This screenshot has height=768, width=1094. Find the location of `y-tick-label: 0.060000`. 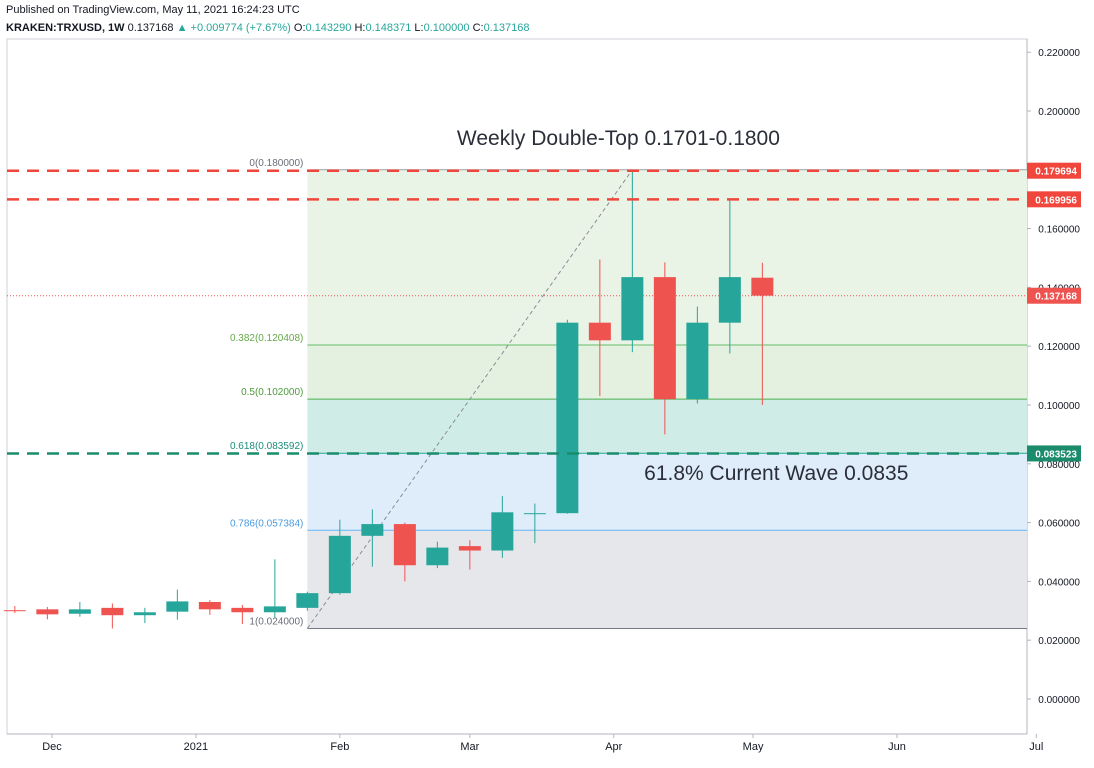

y-tick-label: 0.060000 is located at coordinates (1059, 524).